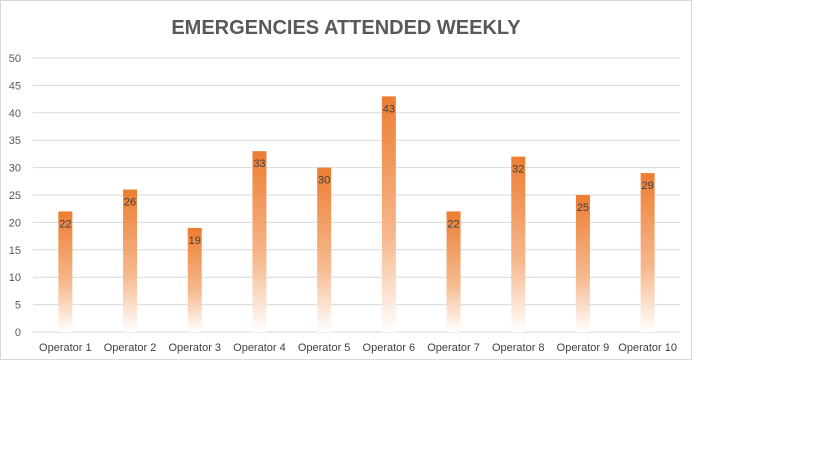 The width and height of the screenshot is (819, 460). What do you see at coordinates (346, 28) in the screenshot?
I see `chart-title: EMERGENCIES ATTENDED WEEKLY` at bounding box center [346, 28].